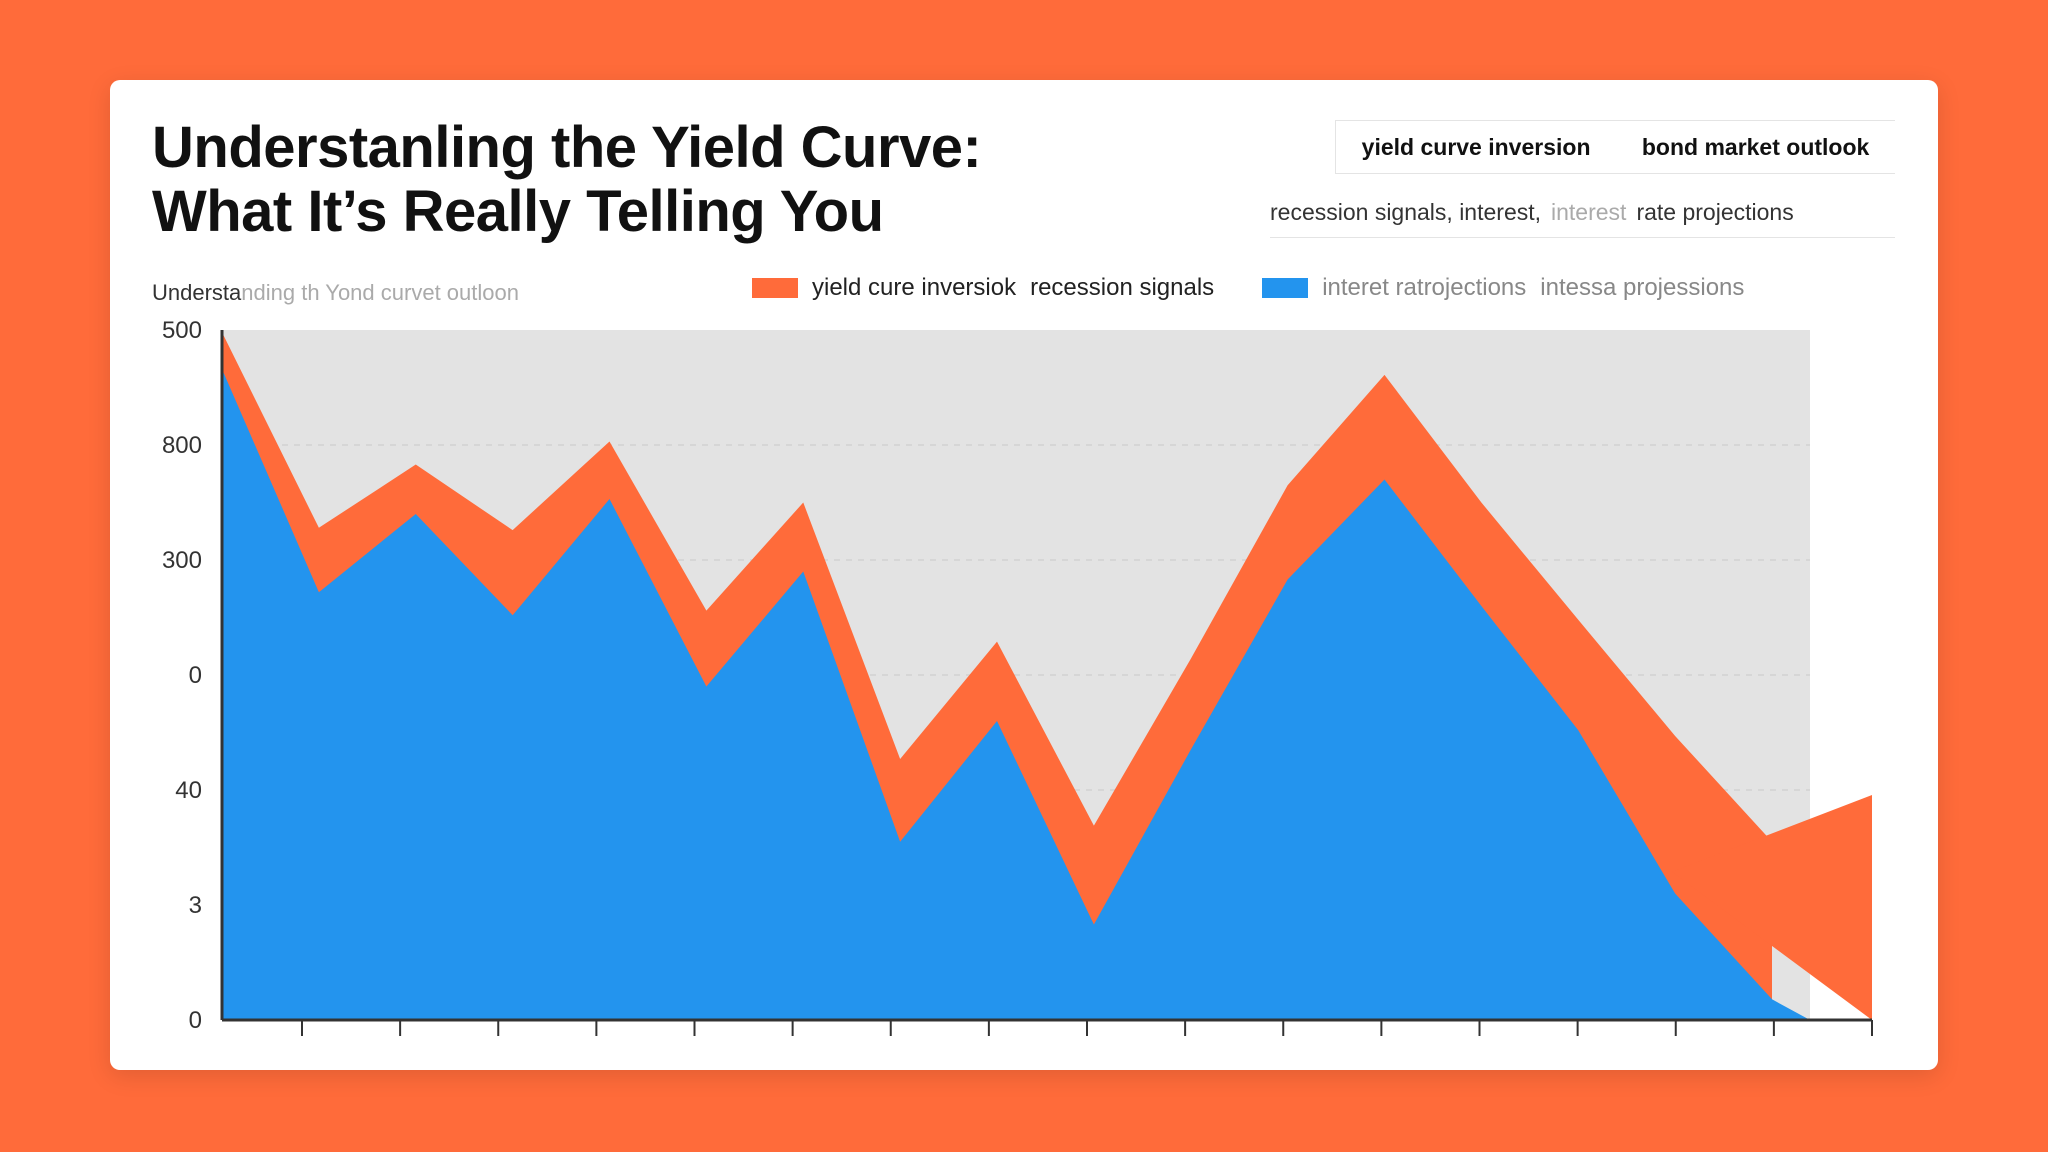 The height and width of the screenshot is (1152, 2048). I want to click on subtag-text-2: interest, so click(1589, 212).